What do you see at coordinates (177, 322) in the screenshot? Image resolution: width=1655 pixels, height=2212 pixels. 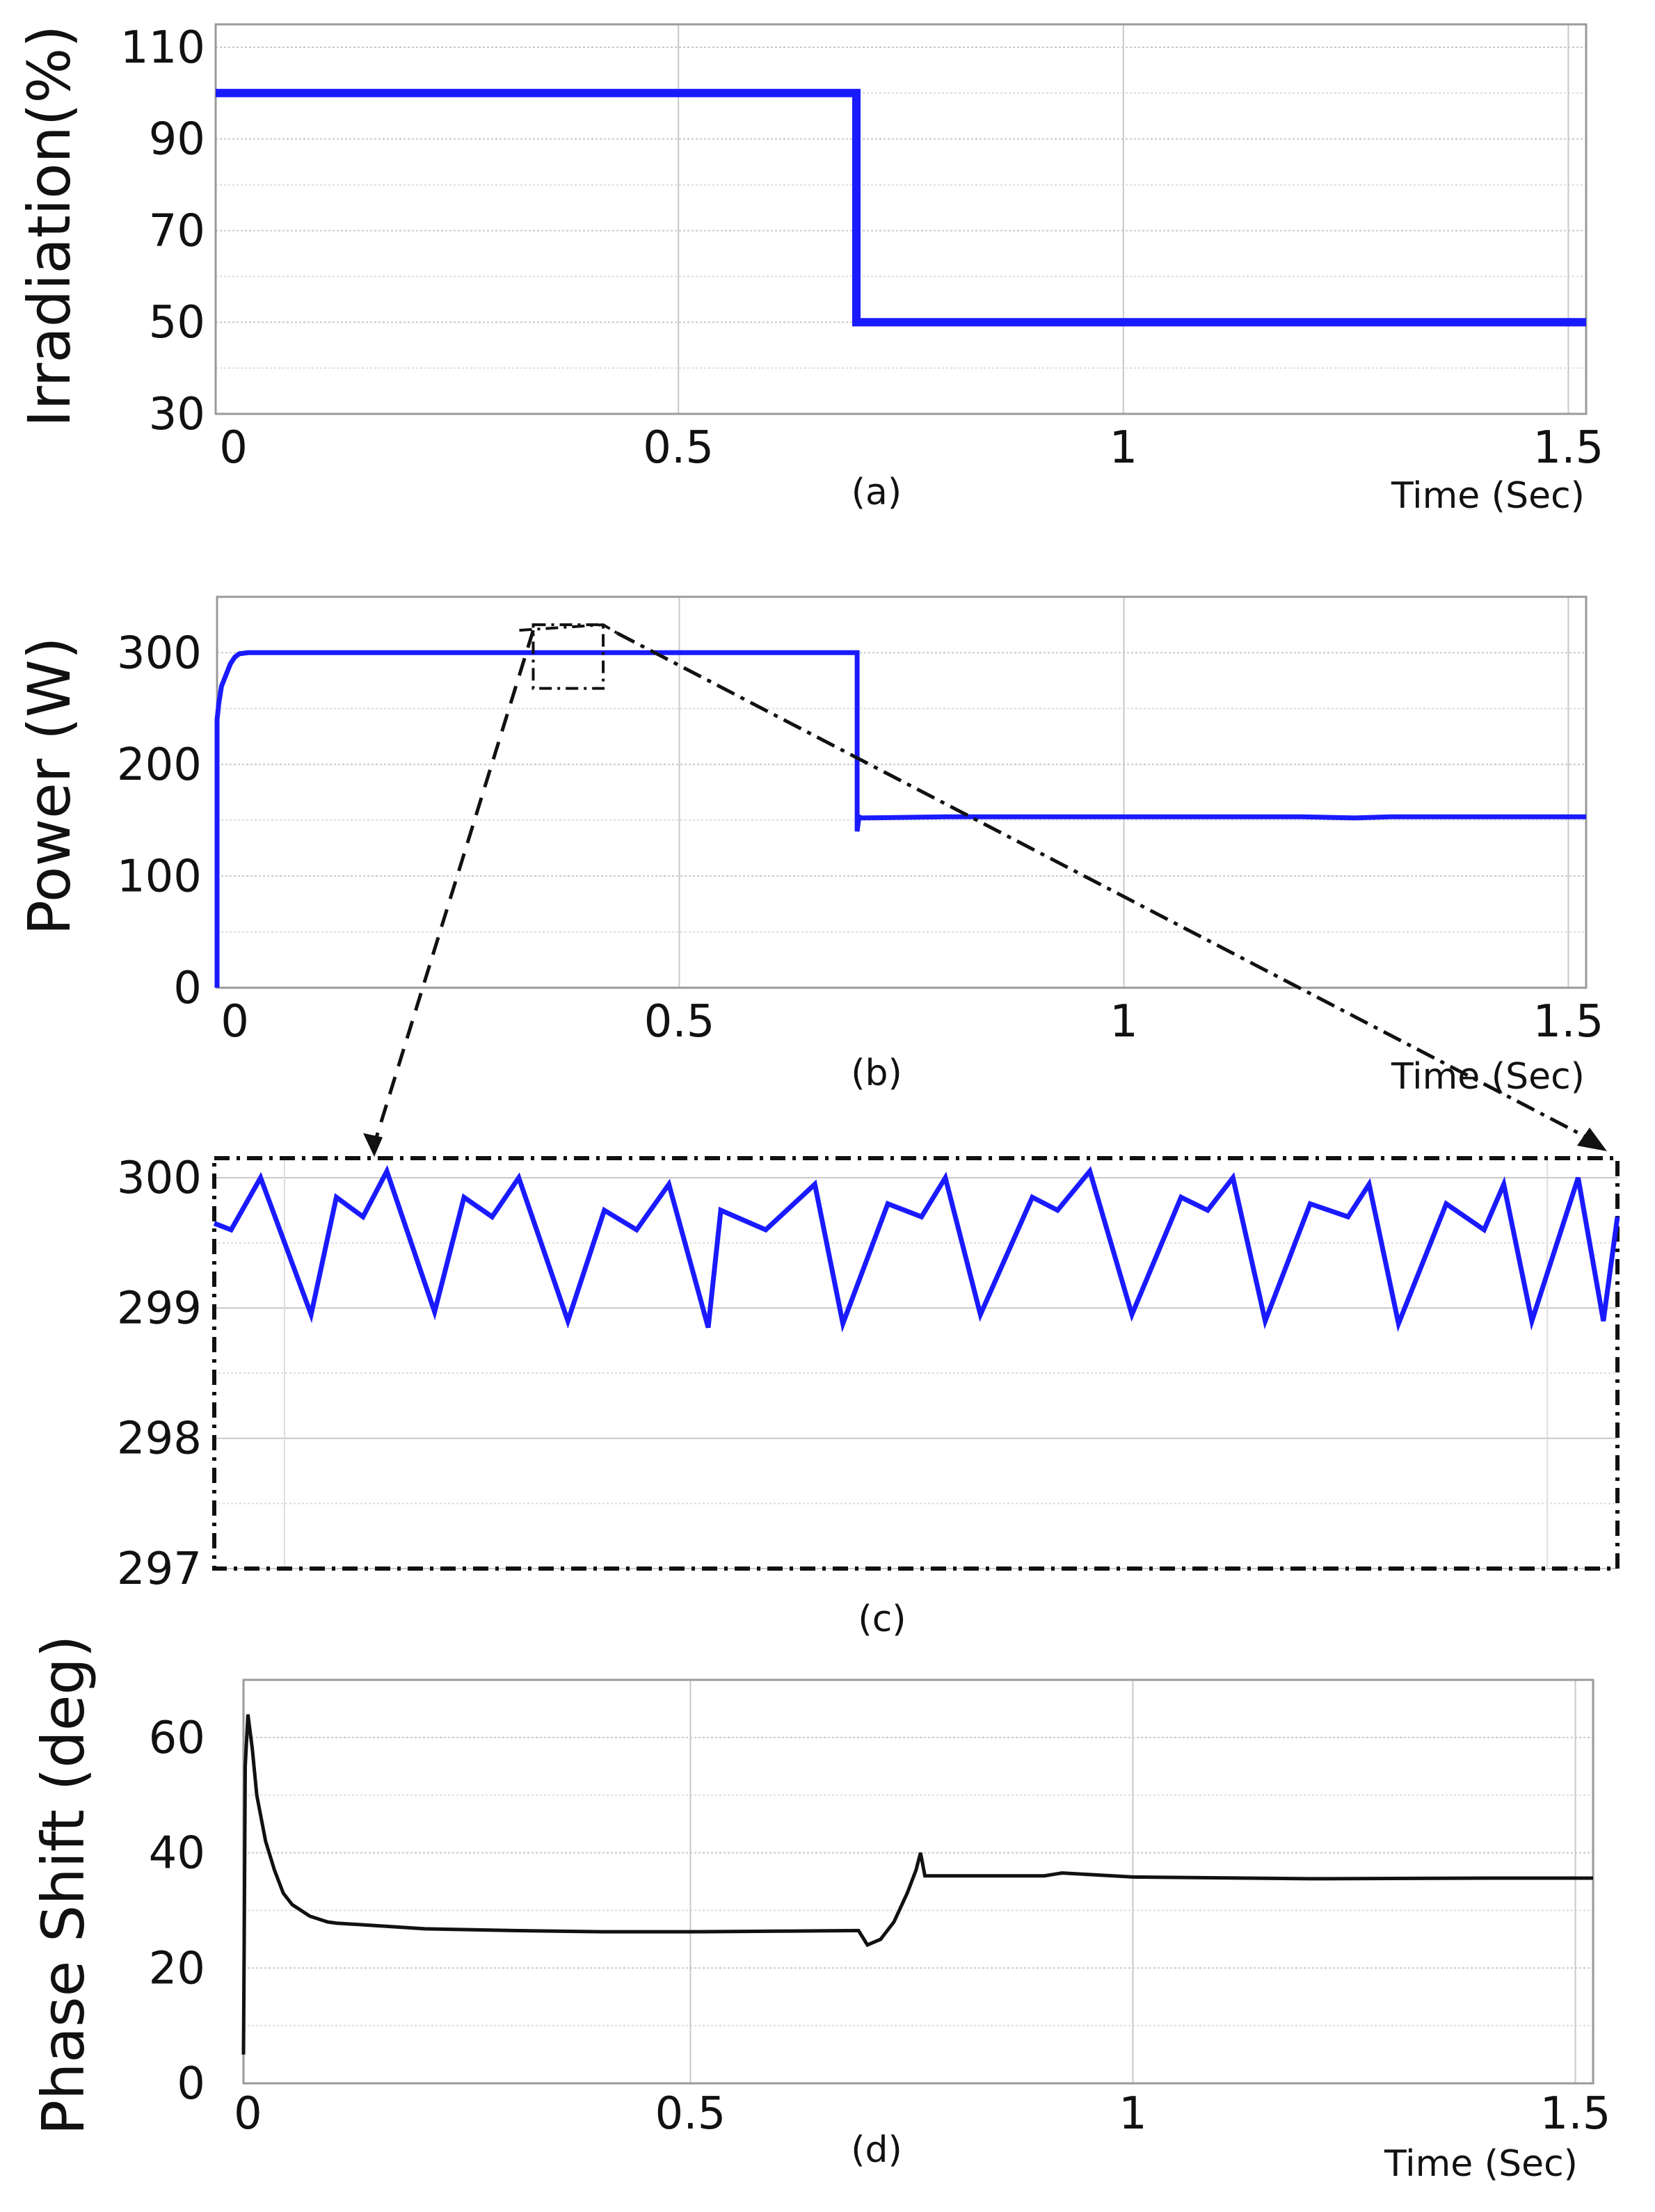 I see `y-tick-label: 50` at bounding box center [177, 322].